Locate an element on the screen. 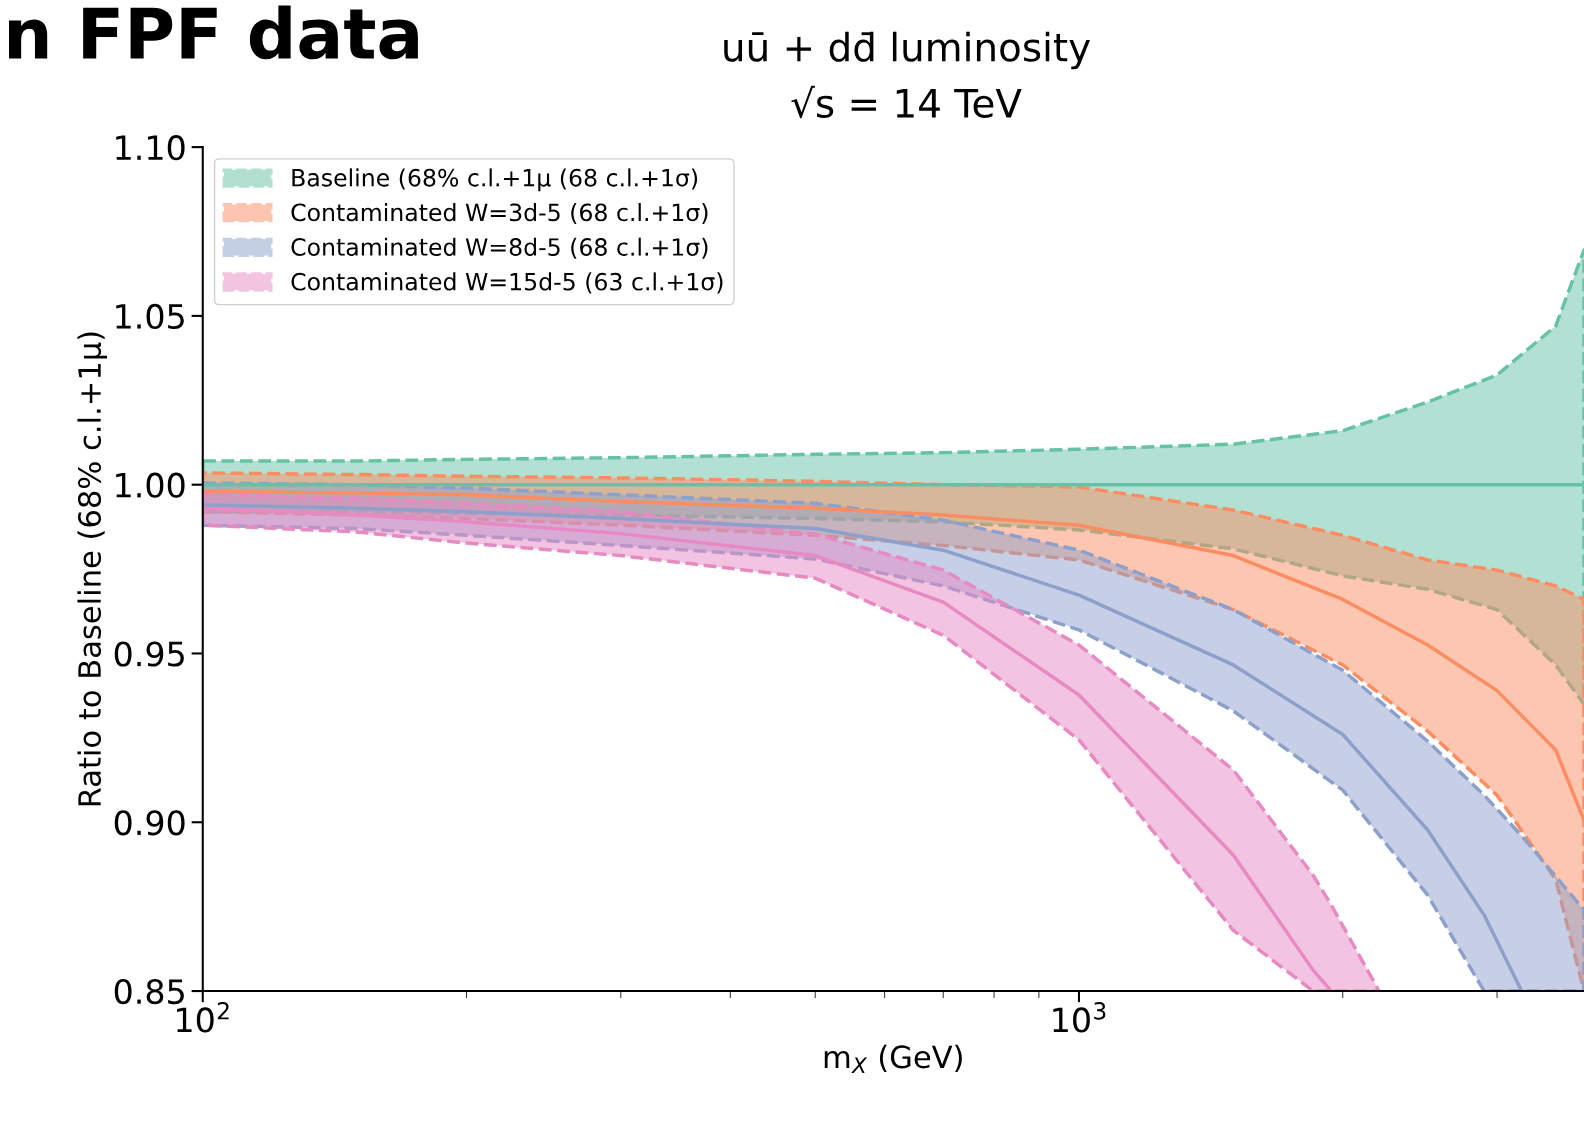  y-tick-label: 0.95 is located at coordinates (149, 654).